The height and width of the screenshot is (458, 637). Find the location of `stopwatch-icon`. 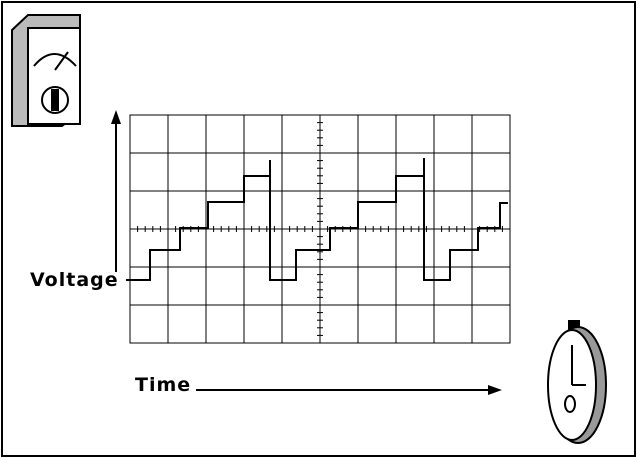

stopwatch-icon is located at coordinates (577, 382).